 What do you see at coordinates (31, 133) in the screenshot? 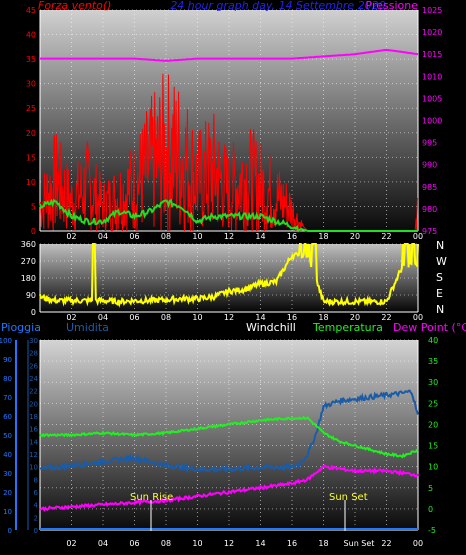
I see `wind-axis-tick: 20` at bounding box center [31, 133].